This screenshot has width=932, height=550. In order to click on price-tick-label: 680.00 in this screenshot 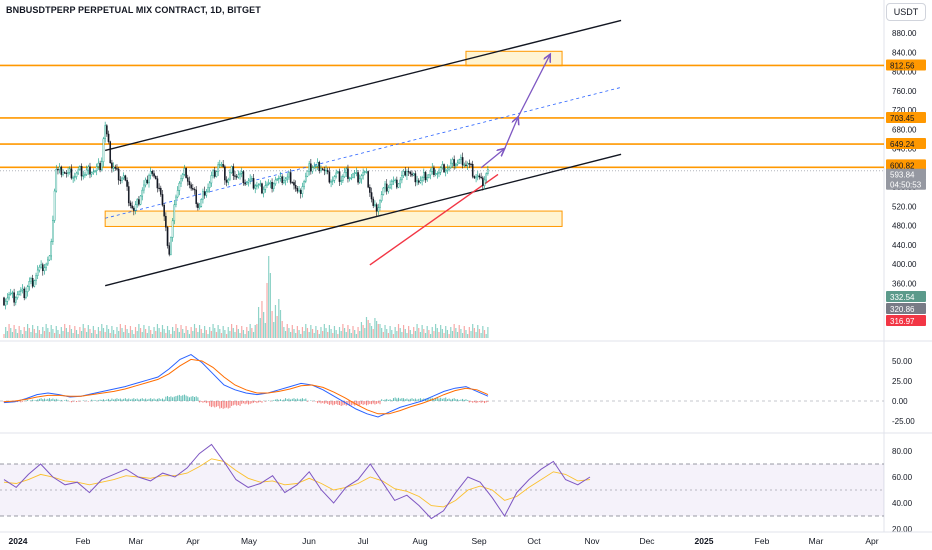, I will do `click(904, 129)`.